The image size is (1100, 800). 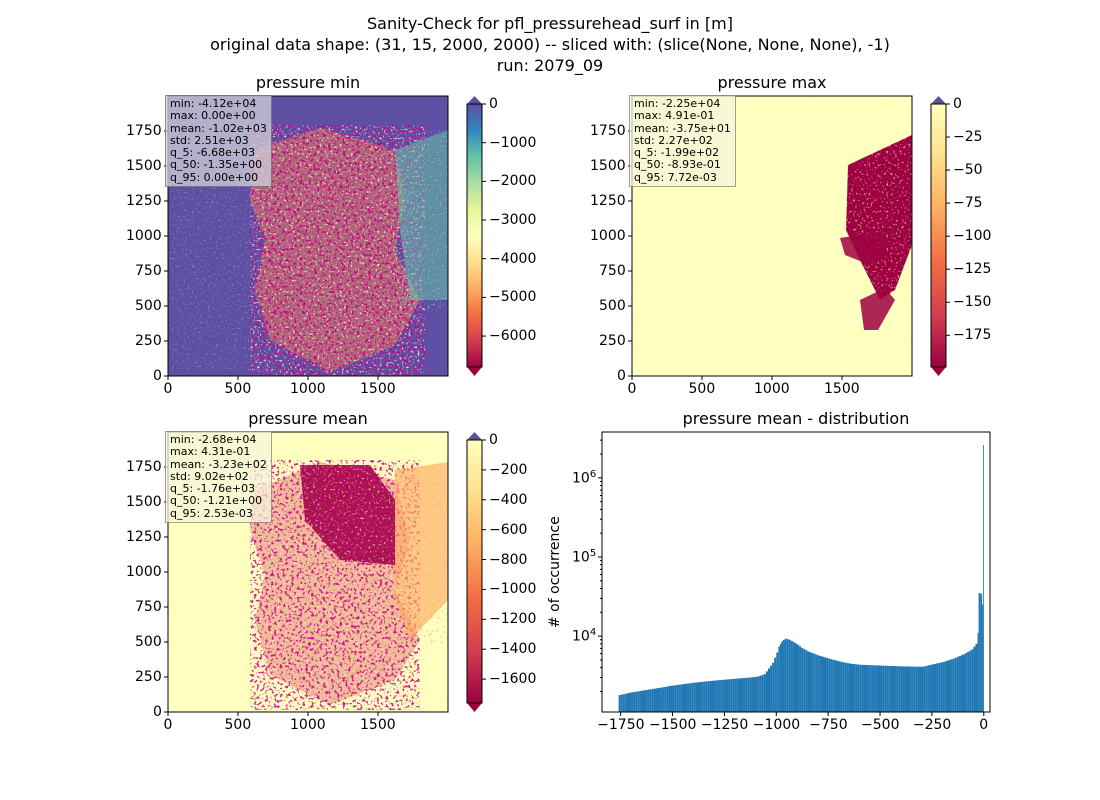 I want to click on stats-line: max: 4.31e-01, so click(x=210, y=452).